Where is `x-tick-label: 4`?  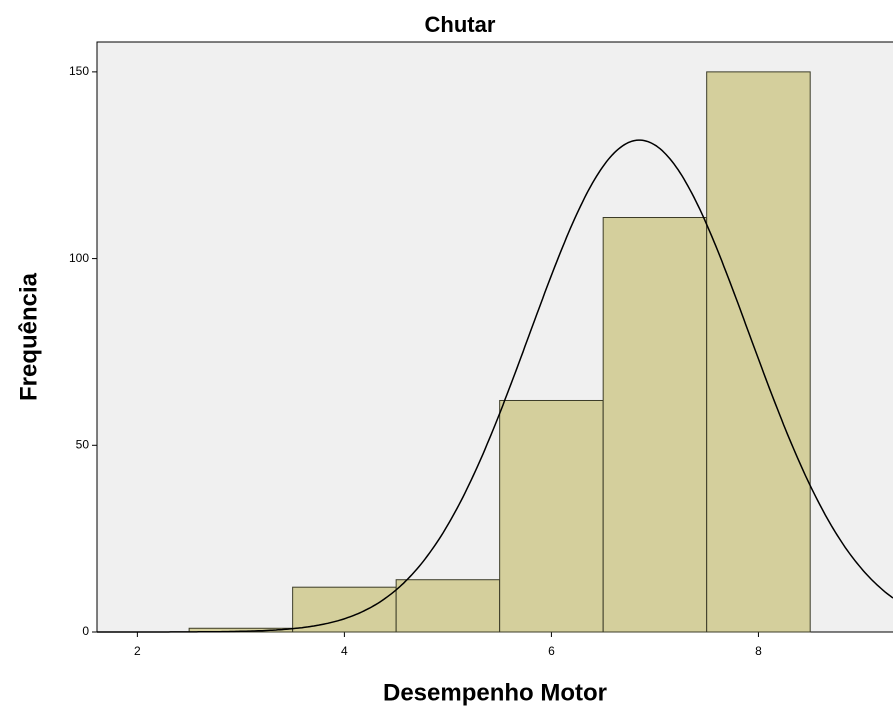 x-tick-label: 4 is located at coordinates (344, 651).